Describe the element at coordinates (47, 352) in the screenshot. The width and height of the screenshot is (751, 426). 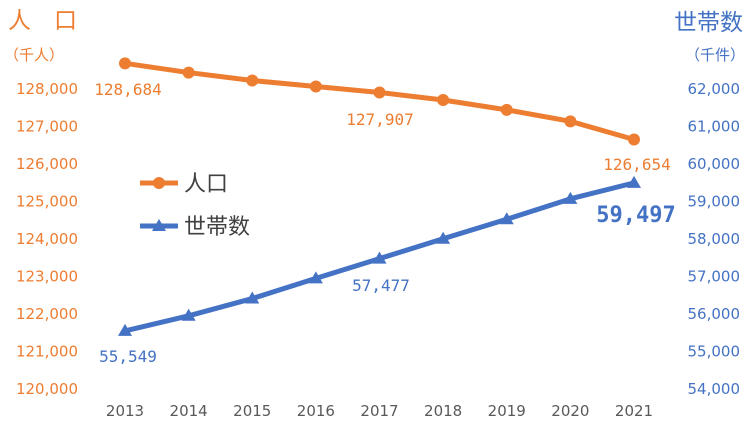
I see `left-axis-tick: 121,000` at that location.